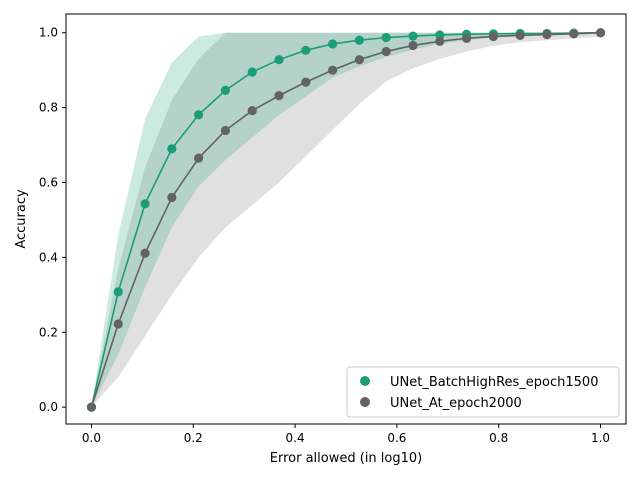 The height and width of the screenshot is (484, 640). What do you see at coordinates (365, 381) in the screenshot?
I see `legend-marker-unet-batchhighres` at bounding box center [365, 381].